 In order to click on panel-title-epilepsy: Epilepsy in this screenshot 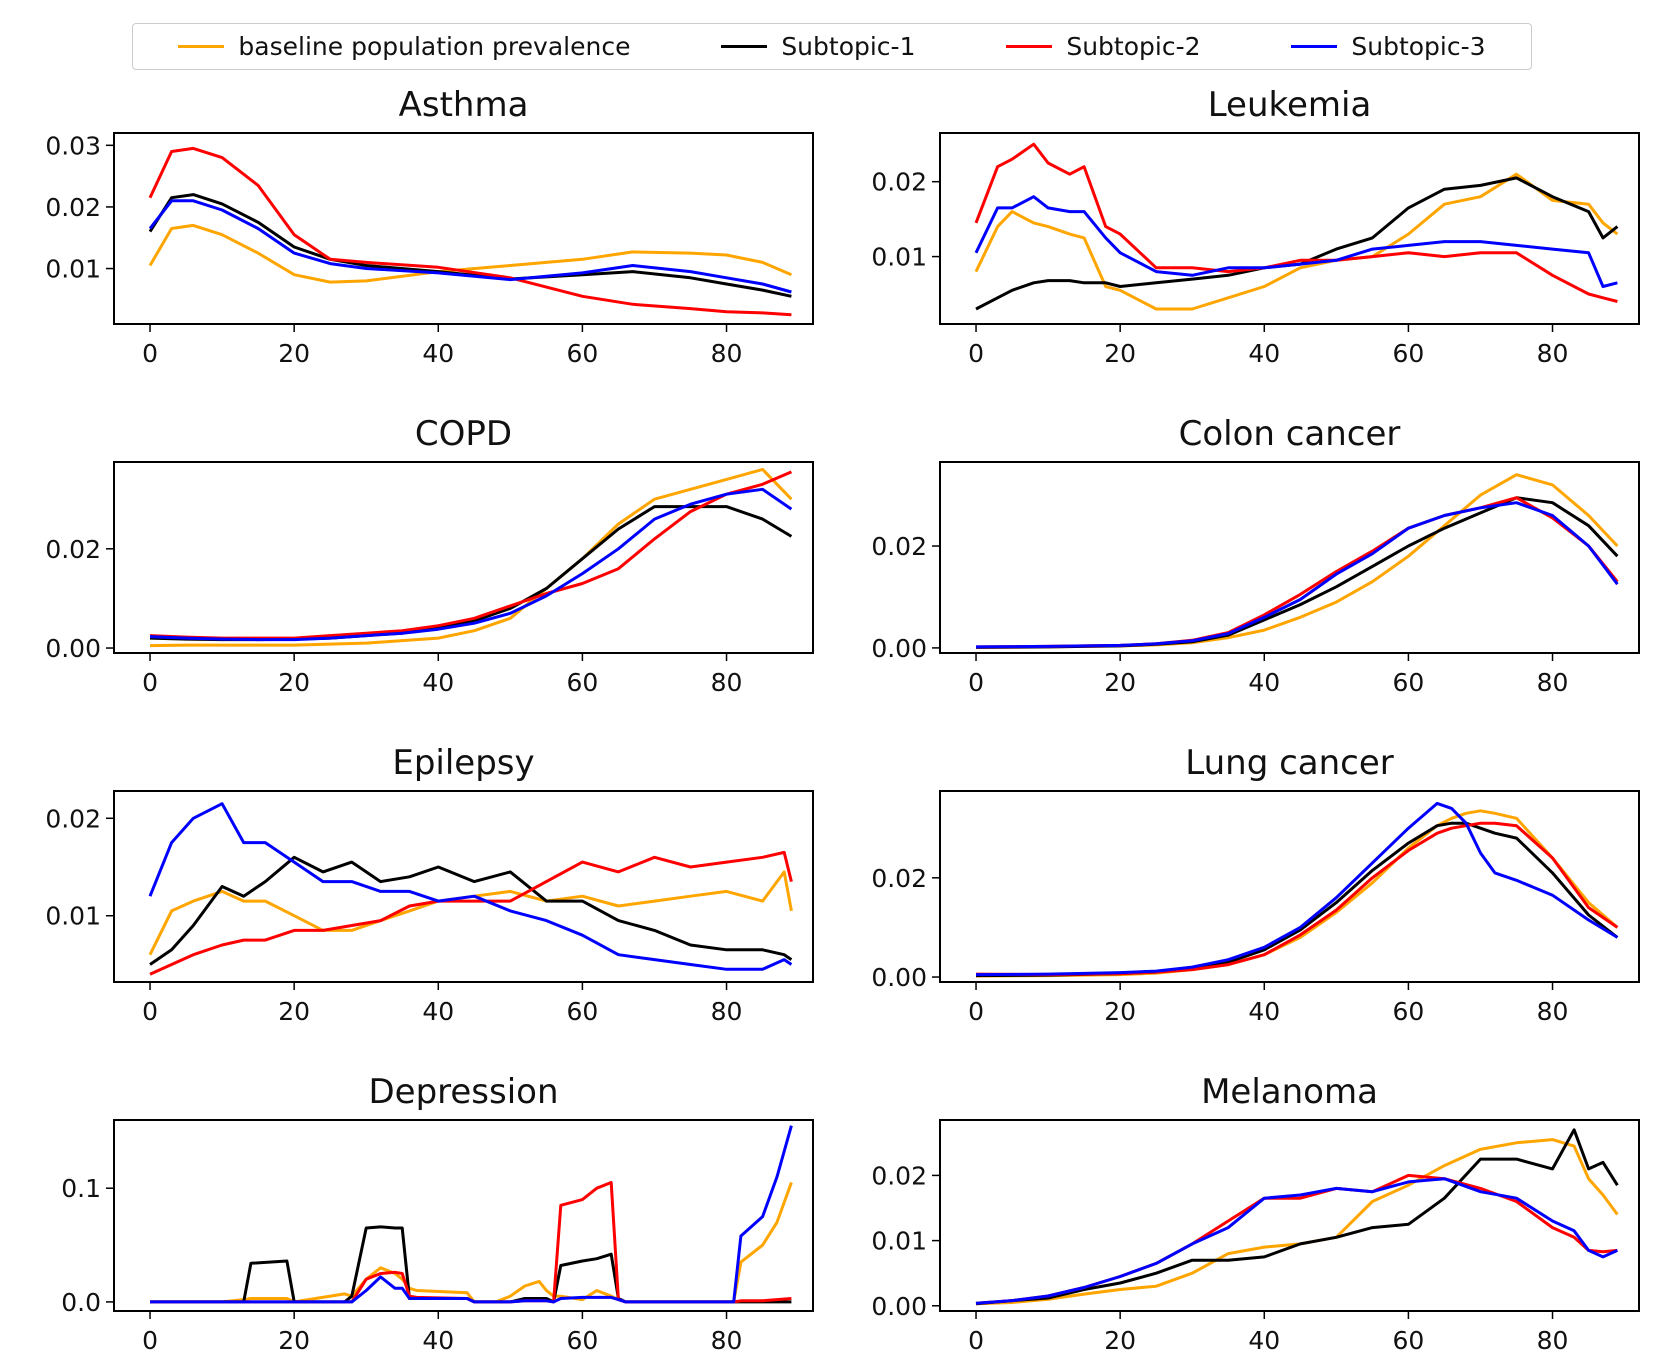, I will do `click(463, 763)`.